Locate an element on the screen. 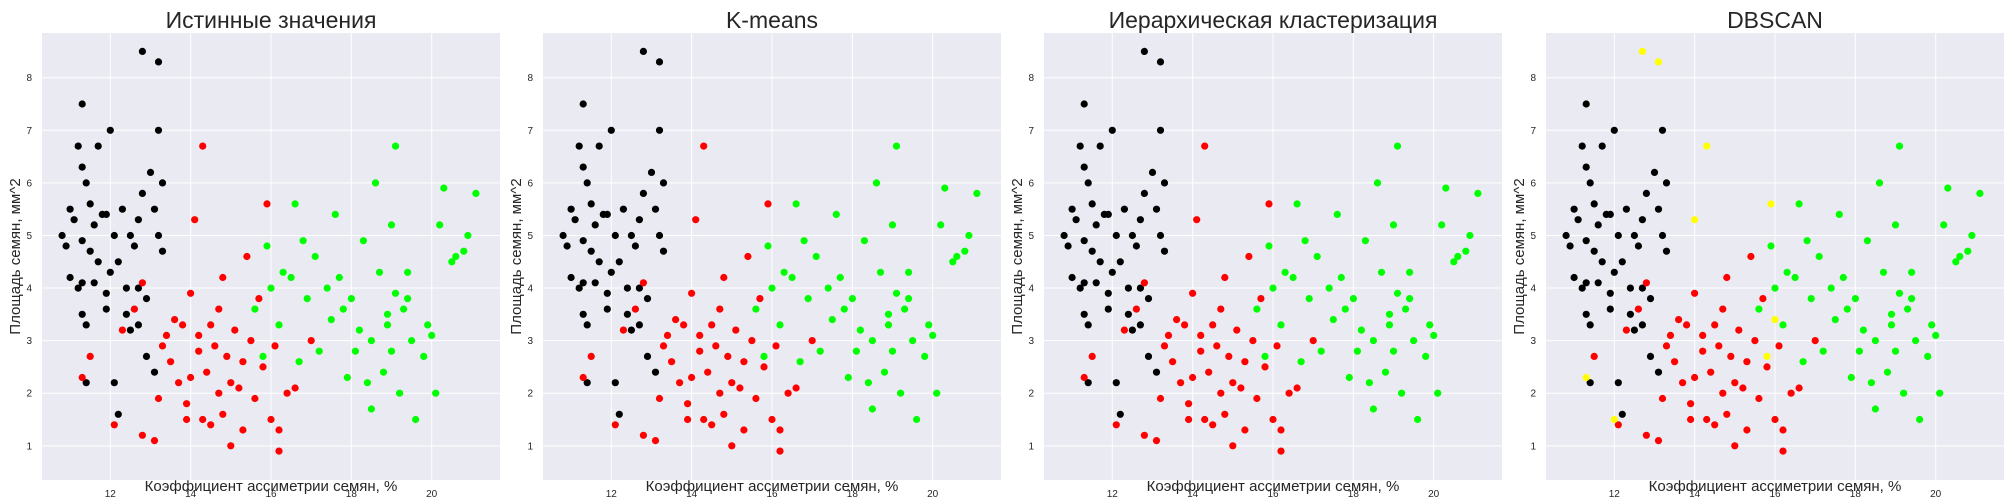 The height and width of the screenshot is (504, 2016). x-tick-label: 12 is located at coordinates (1615, 494).